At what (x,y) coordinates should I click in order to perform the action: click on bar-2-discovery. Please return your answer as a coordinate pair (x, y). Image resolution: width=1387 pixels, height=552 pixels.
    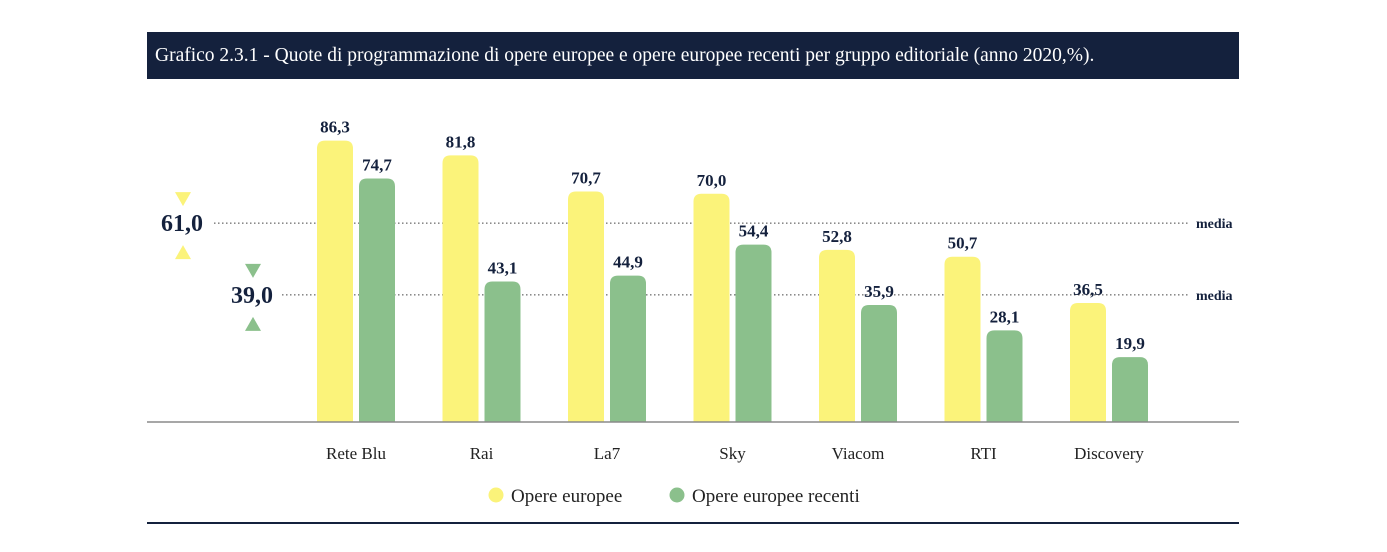
    Looking at the image, I should click on (1130, 389).